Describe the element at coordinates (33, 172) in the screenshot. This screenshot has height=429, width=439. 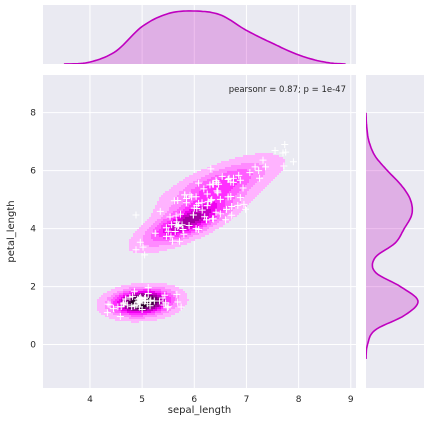
I see `y-tick-label: 6` at that location.